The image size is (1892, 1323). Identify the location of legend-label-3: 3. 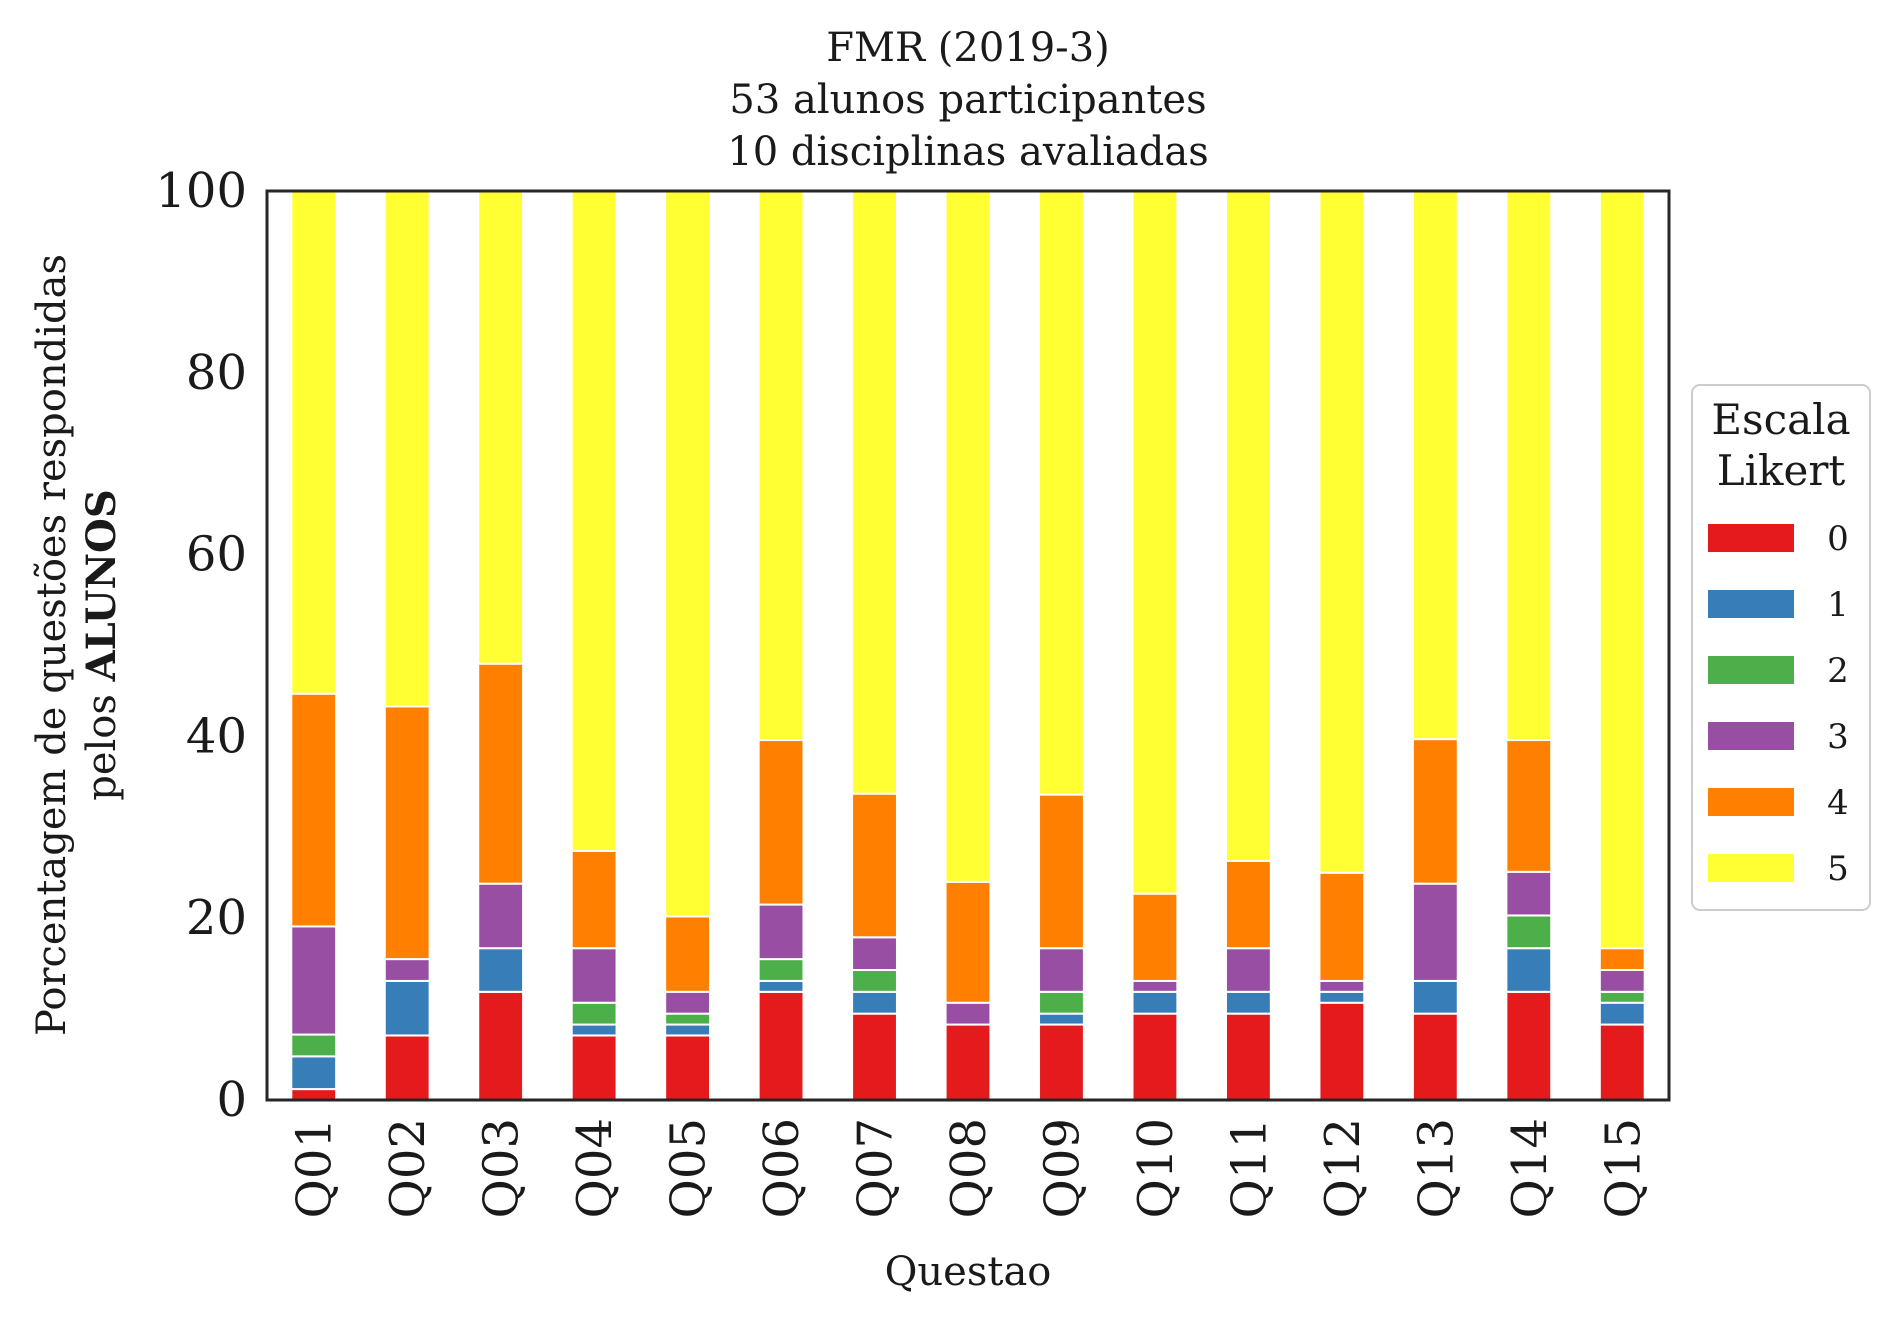
(1838, 737).